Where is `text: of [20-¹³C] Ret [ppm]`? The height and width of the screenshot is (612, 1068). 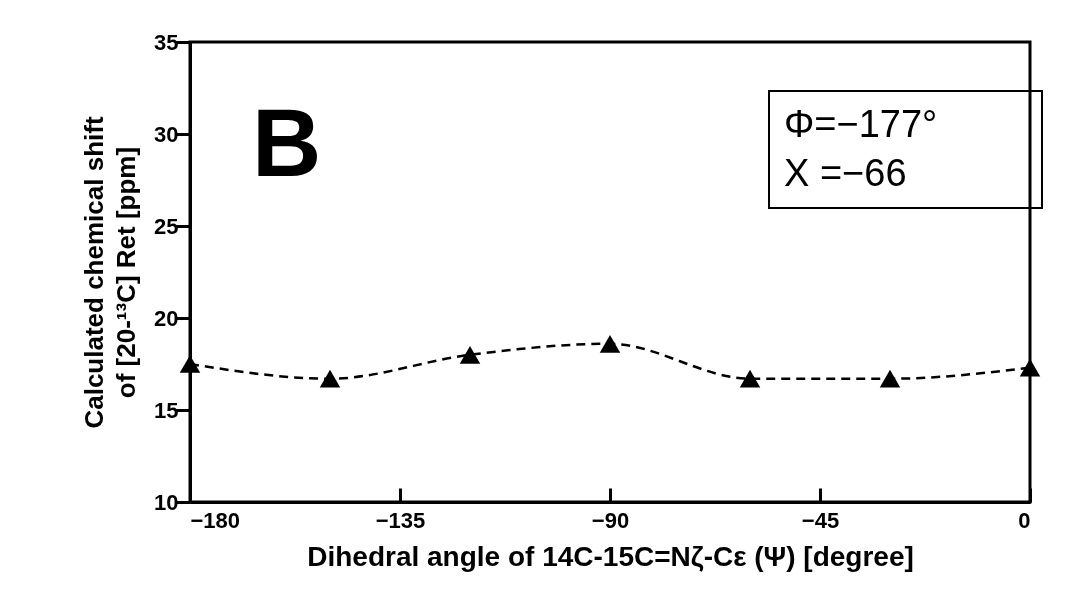
text: of [20-¹³C] Ret [ppm] is located at coordinates (126, 272).